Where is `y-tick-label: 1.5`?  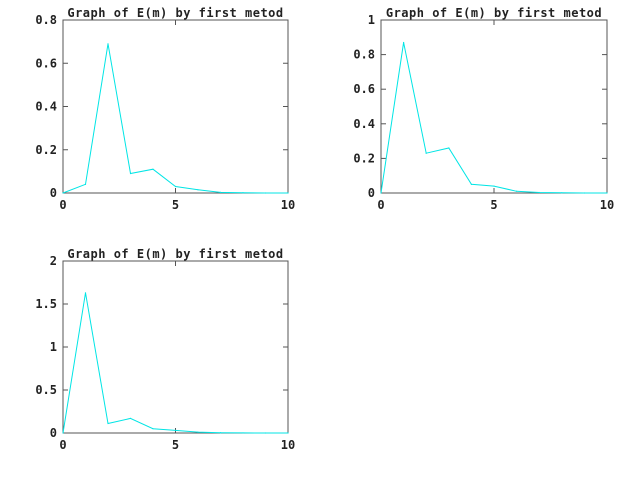
y-tick-label: 1.5 is located at coordinates (46, 304).